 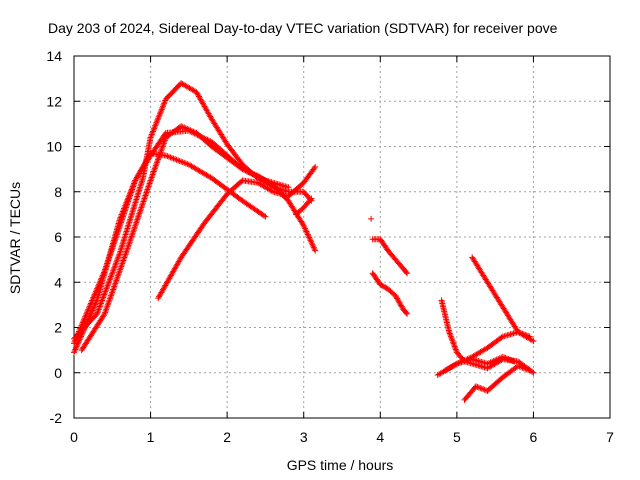 I want to click on series-sat-F, so click(x=304, y=206).